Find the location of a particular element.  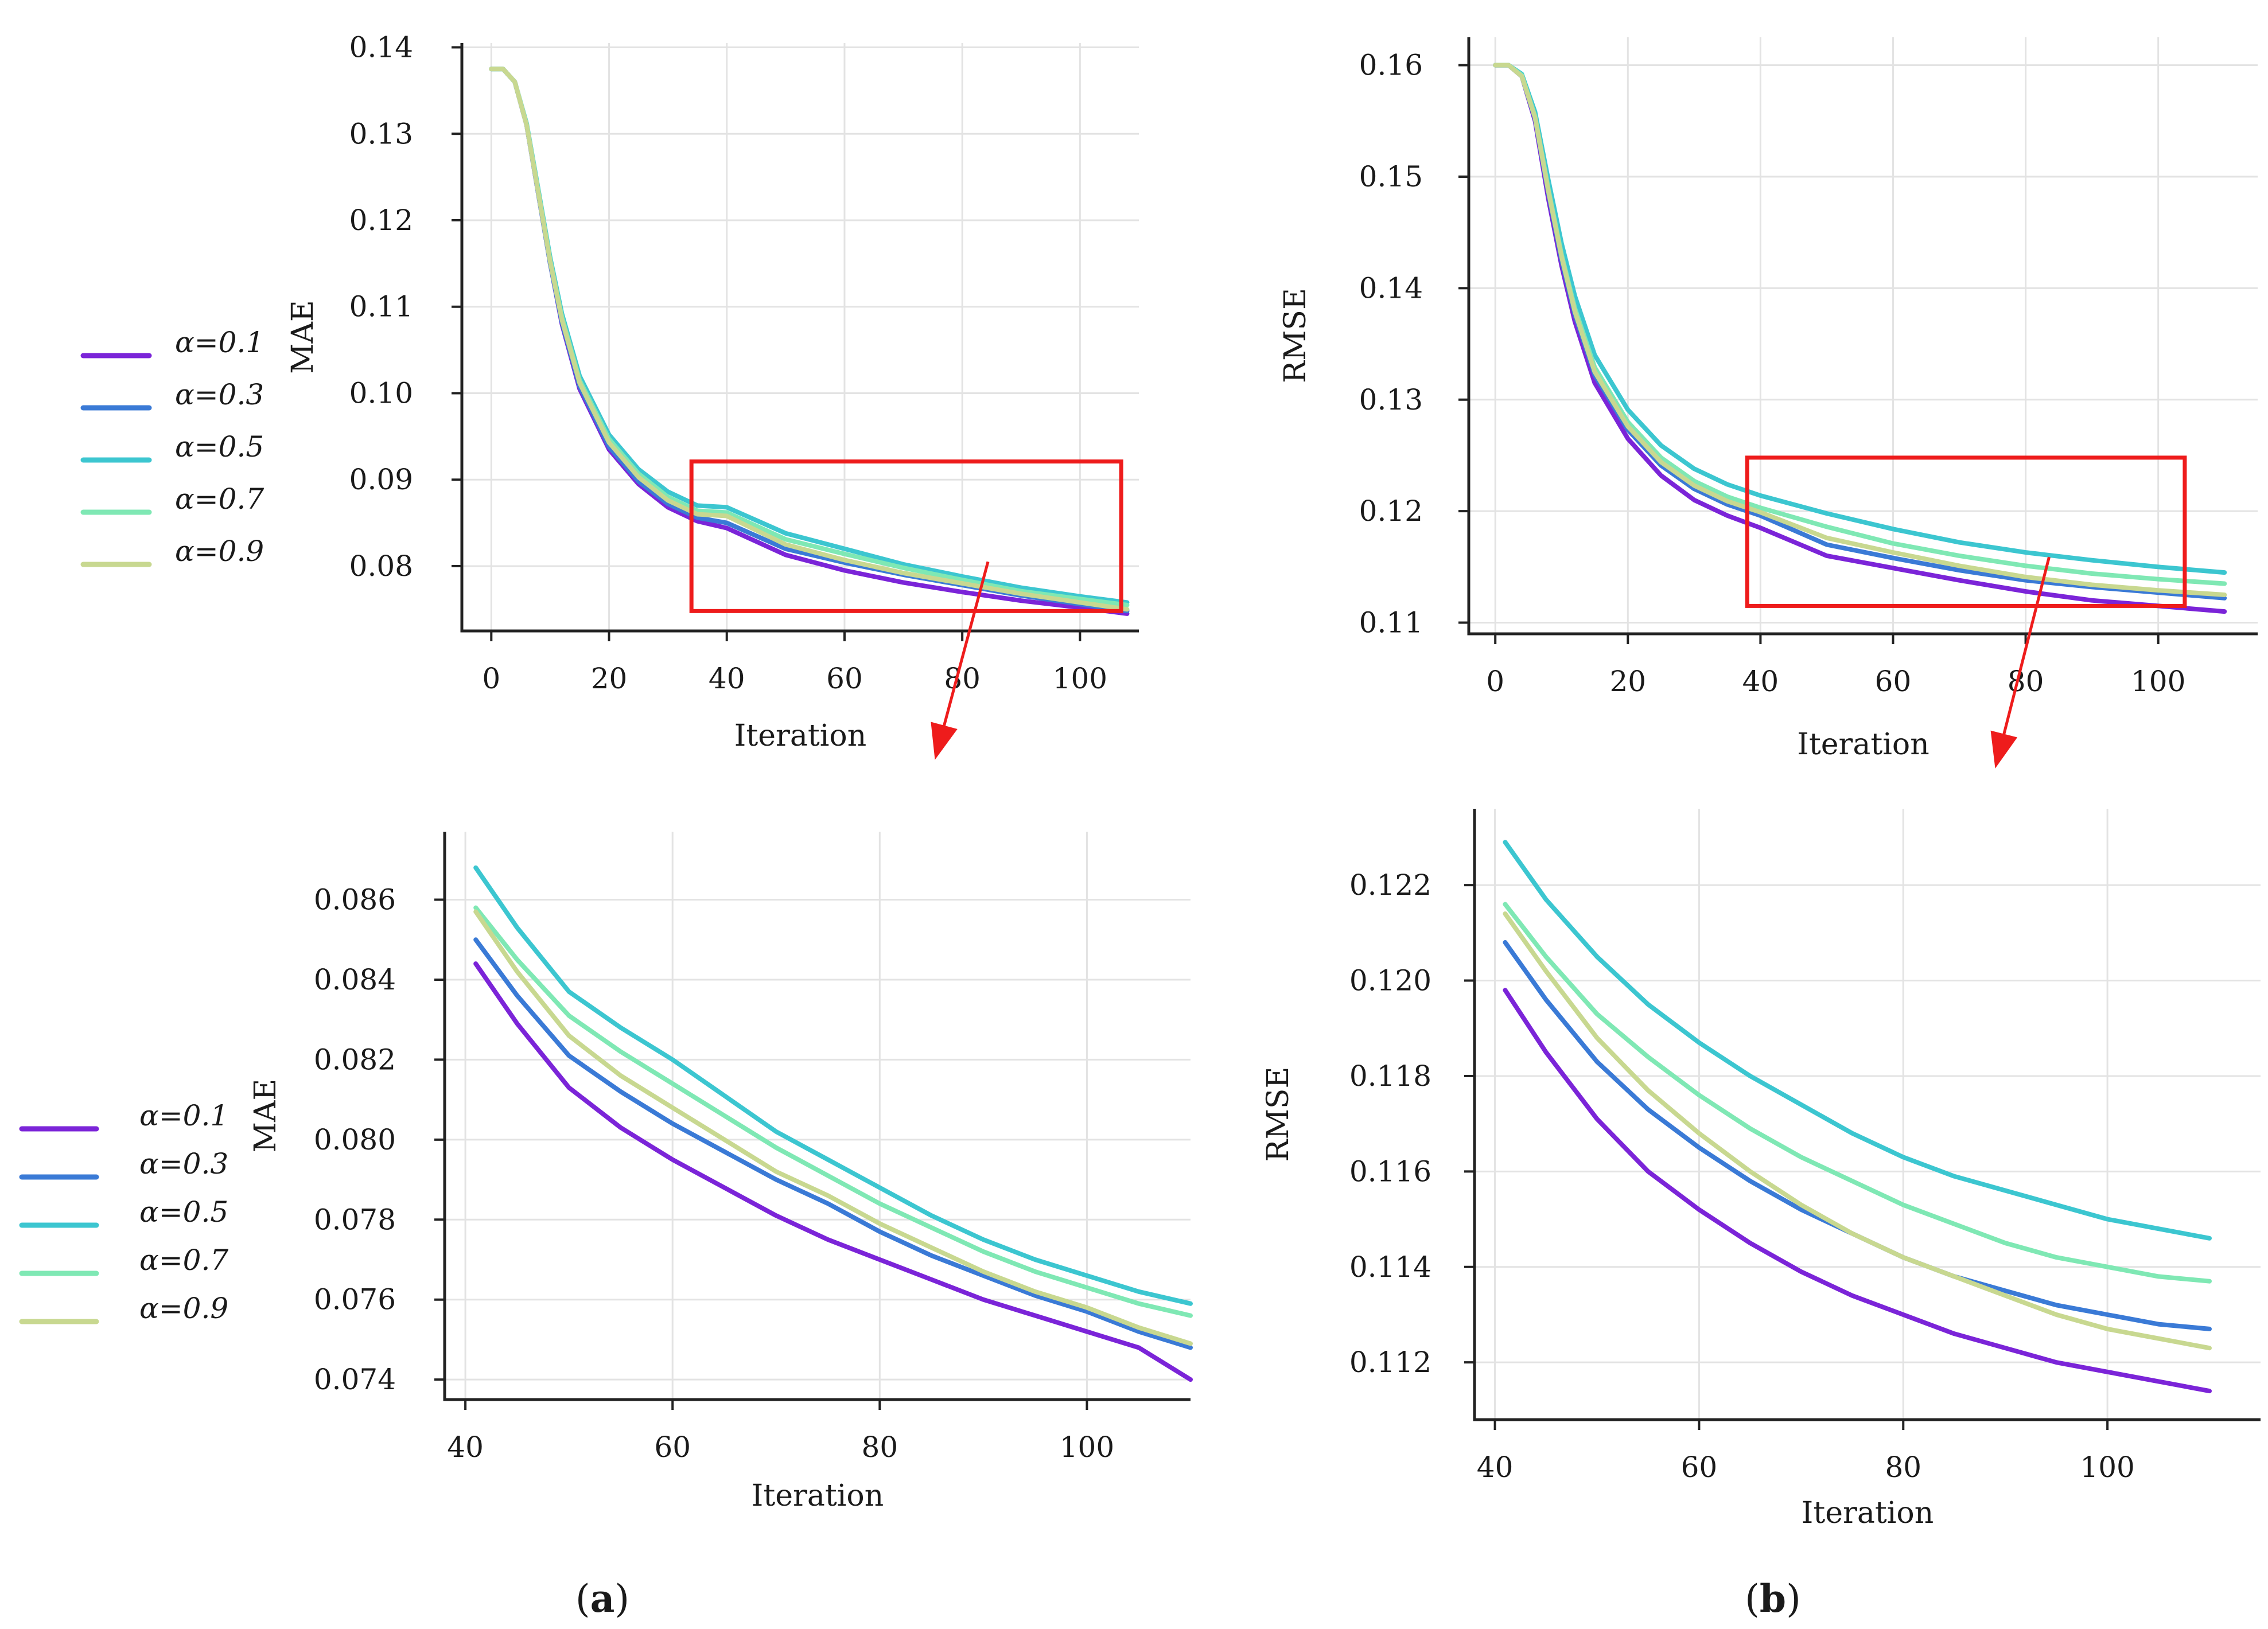

zoom-arrow-rmse-full is located at coordinates (2023, 659).